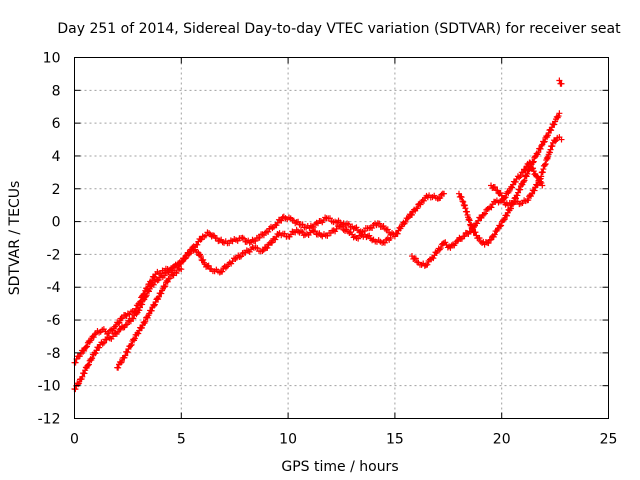  What do you see at coordinates (54, 354) in the screenshot?
I see `y-tick-label: -8` at bounding box center [54, 354].